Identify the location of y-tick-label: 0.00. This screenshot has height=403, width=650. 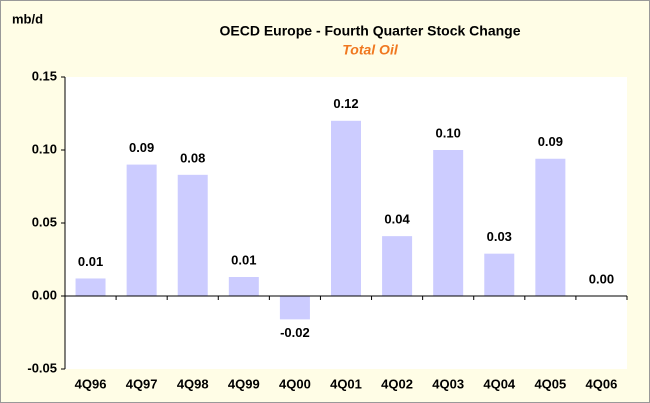
(44, 294).